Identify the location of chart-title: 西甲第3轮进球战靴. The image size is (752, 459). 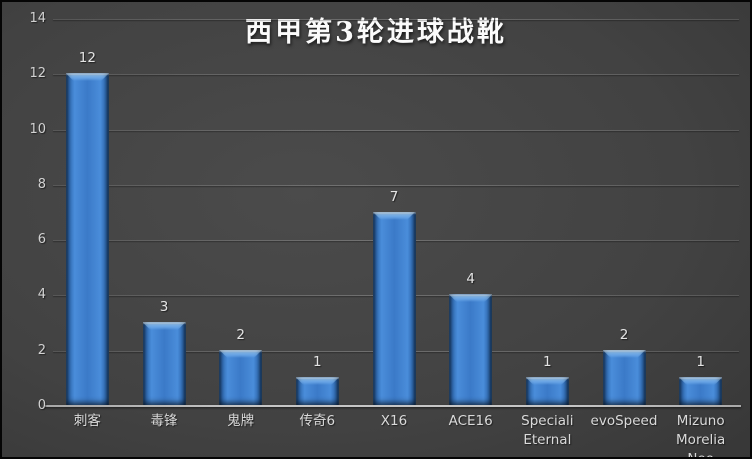
(376, 32).